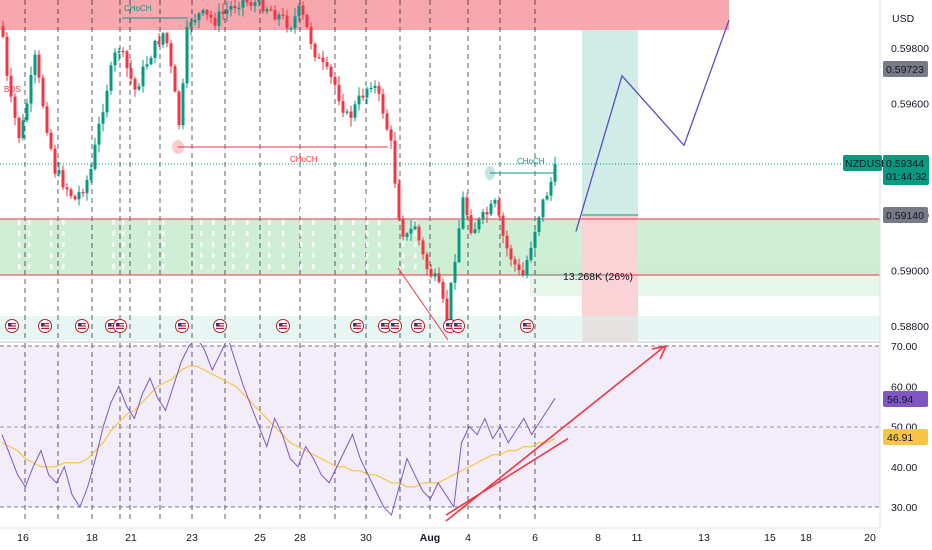 The height and width of the screenshot is (550, 932). I want to click on dot-markers, so click(217, 233).